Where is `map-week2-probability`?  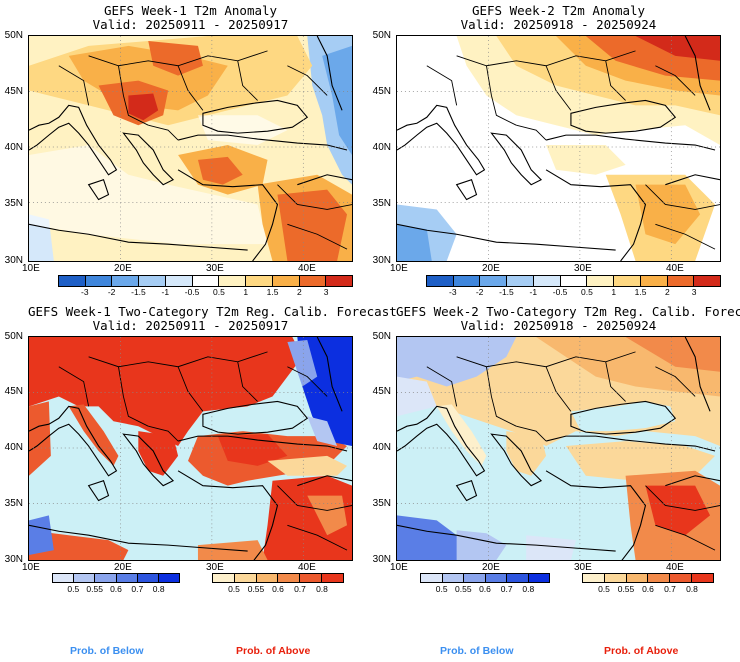
map-week2-probability is located at coordinates (558, 448).